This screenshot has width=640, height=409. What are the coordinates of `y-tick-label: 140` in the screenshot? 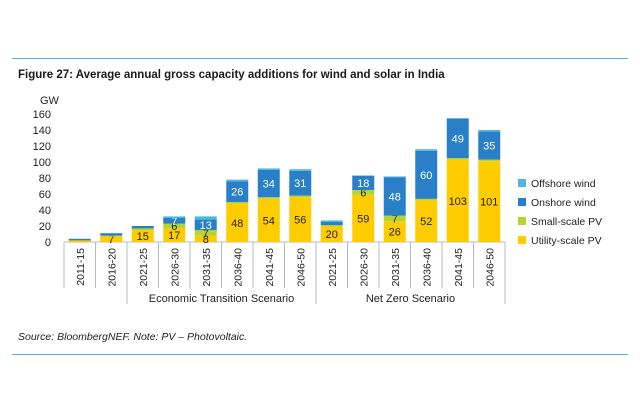 It's located at (42, 131).